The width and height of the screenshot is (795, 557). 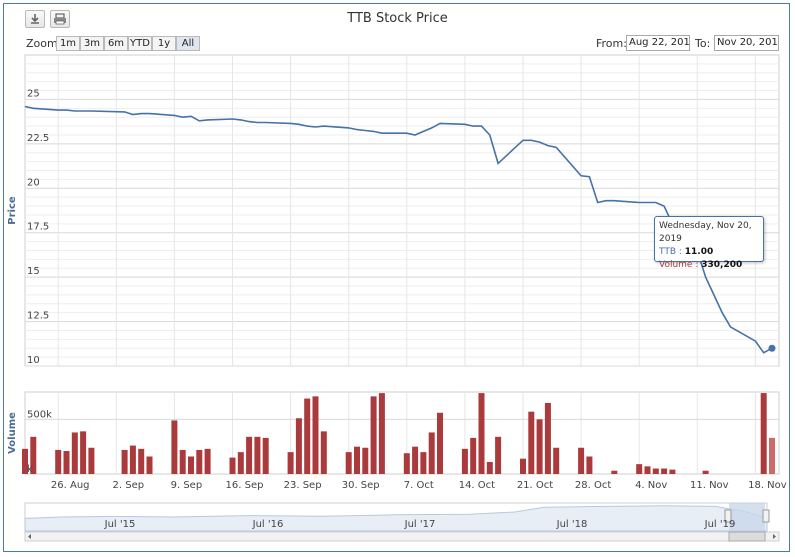 I want to click on navigator-tick-label: Jul '16, so click(x=268, y=524).